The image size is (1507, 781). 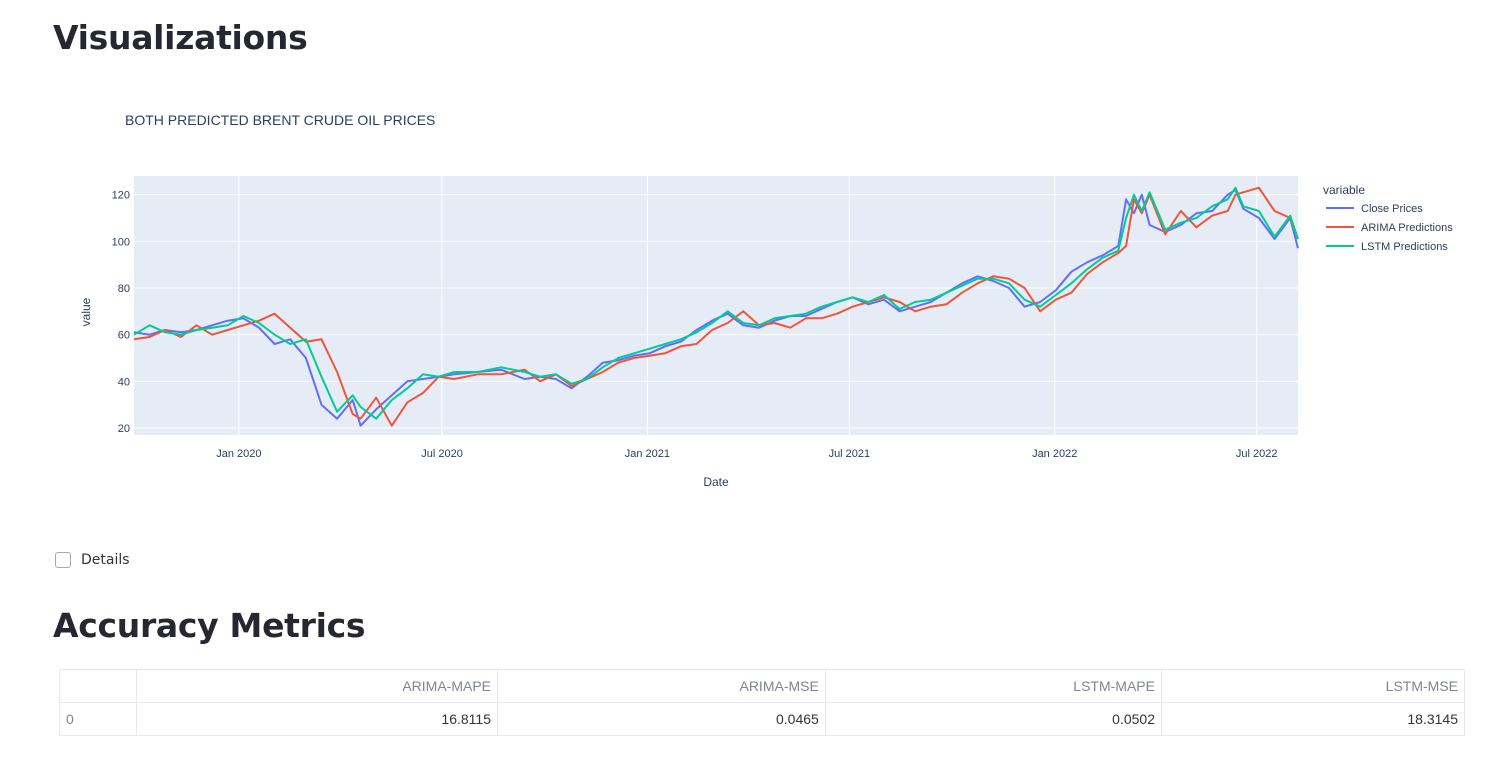 I want to click on column-header: LSTM-MAPE, so click(x=993, y=686).